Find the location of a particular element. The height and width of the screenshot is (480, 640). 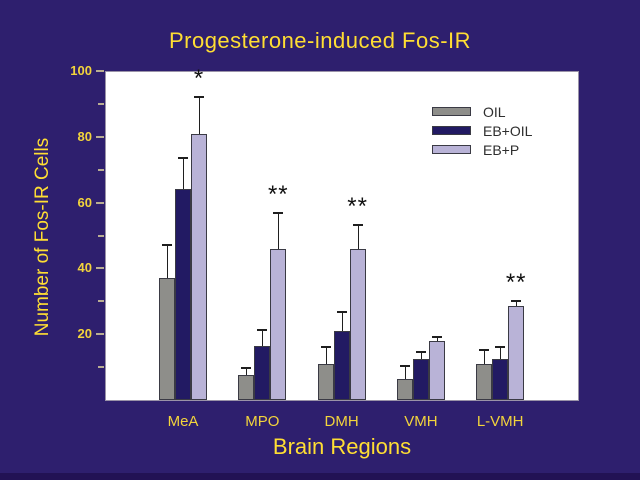

x-category-label: VMH is located at coordinates (421, 421).